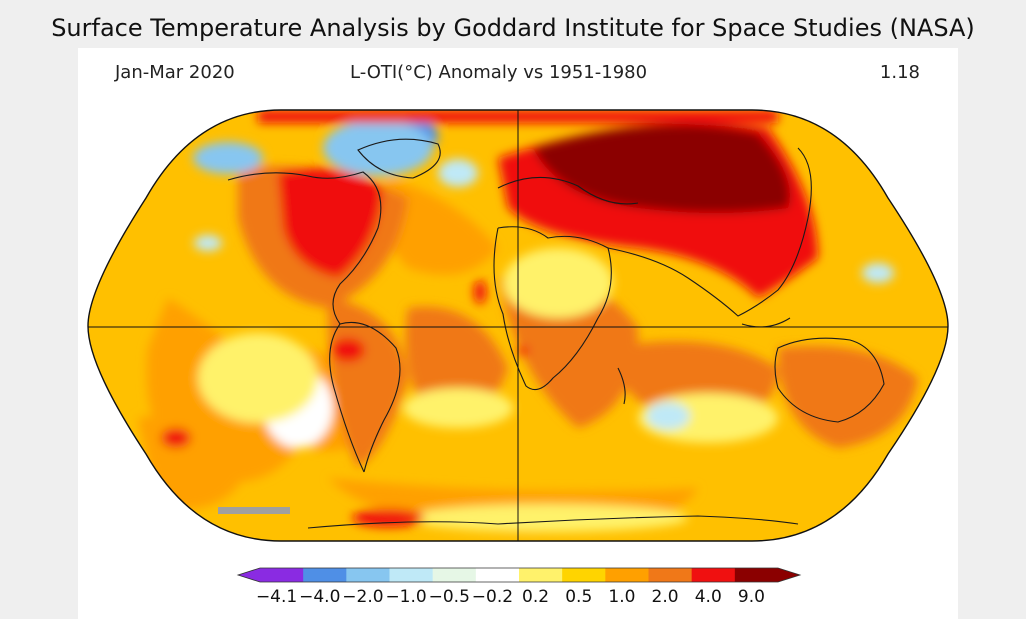 This screenshot has width=1026, height=619. What do you see at coordinates (899, 72) in the screenshot?
I see `global-mean-value: 1.18` at bounding box center [899, 72].